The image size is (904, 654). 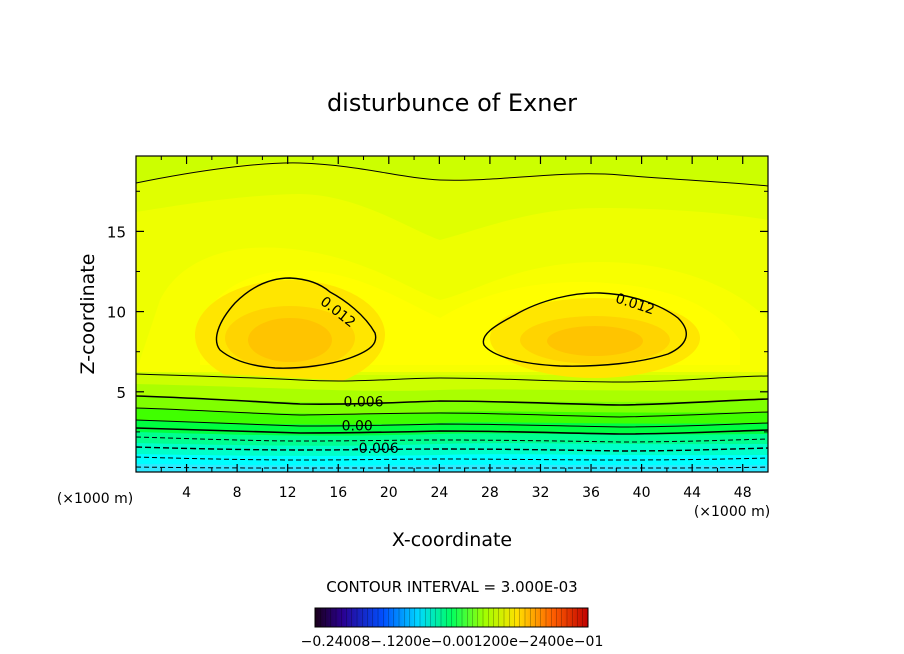 What do you see at coordinates (642, 493) in the screenshot?
I see `x-tick-label: 40` at bounding box center [642, 493].